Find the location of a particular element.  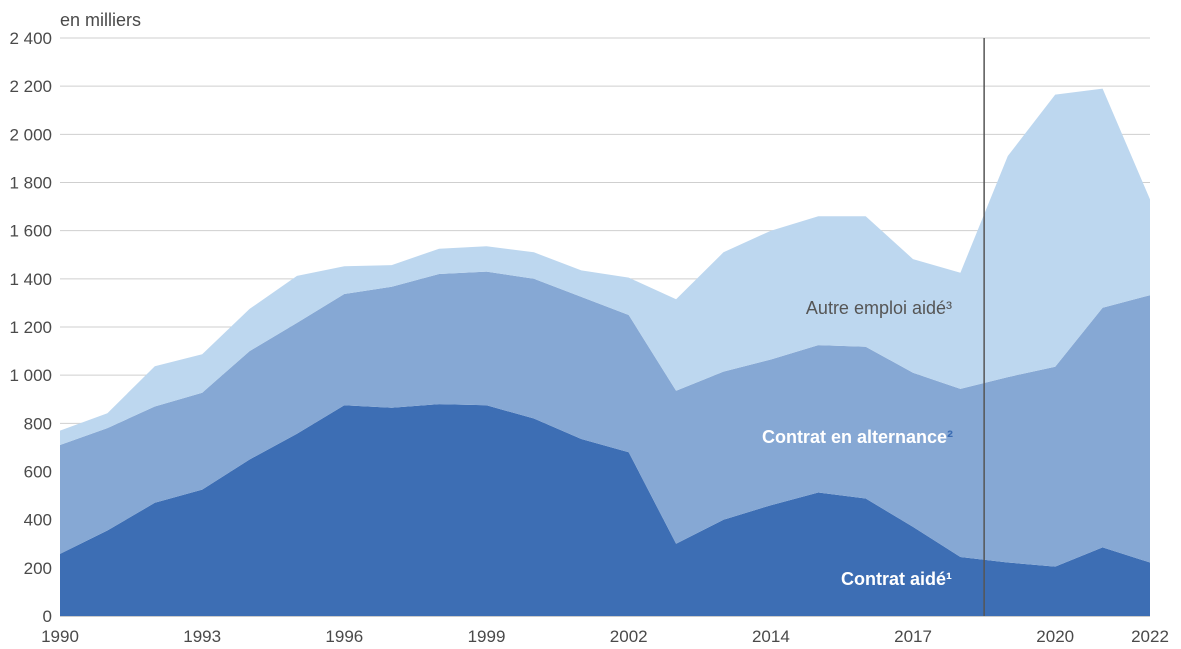

y-tick-label: 0 is located at coordinates (47, 616).